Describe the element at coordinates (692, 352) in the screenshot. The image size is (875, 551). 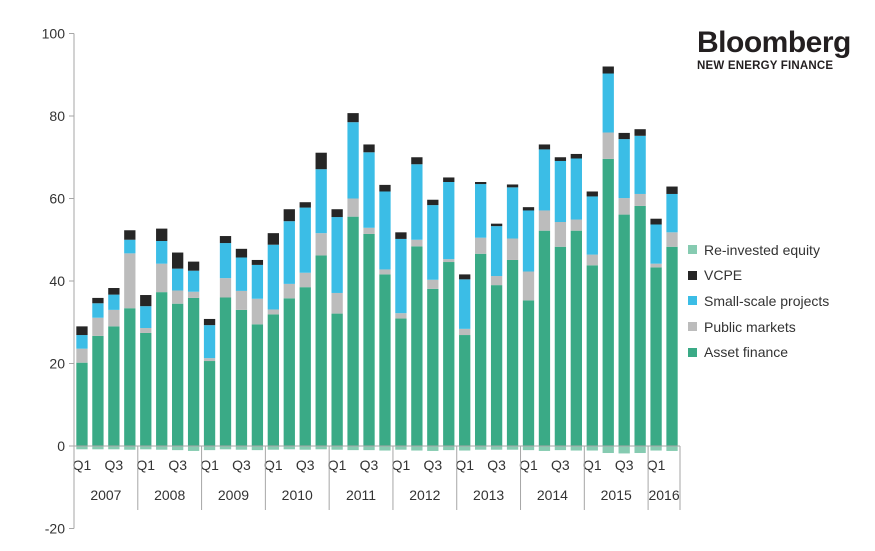
I see `legend-swatch-asset-finance` at that location.